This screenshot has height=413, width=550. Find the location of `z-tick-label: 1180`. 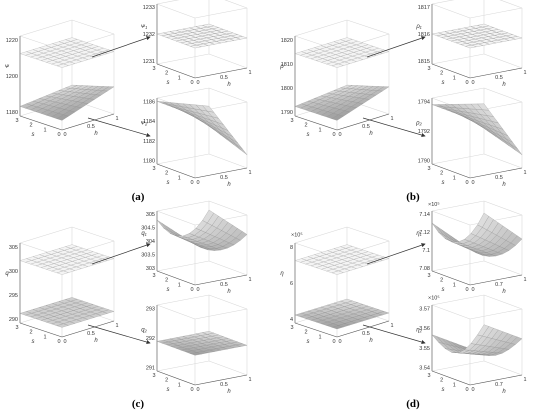

z-tick-label: 1180 is located at coordinates (149, 162).